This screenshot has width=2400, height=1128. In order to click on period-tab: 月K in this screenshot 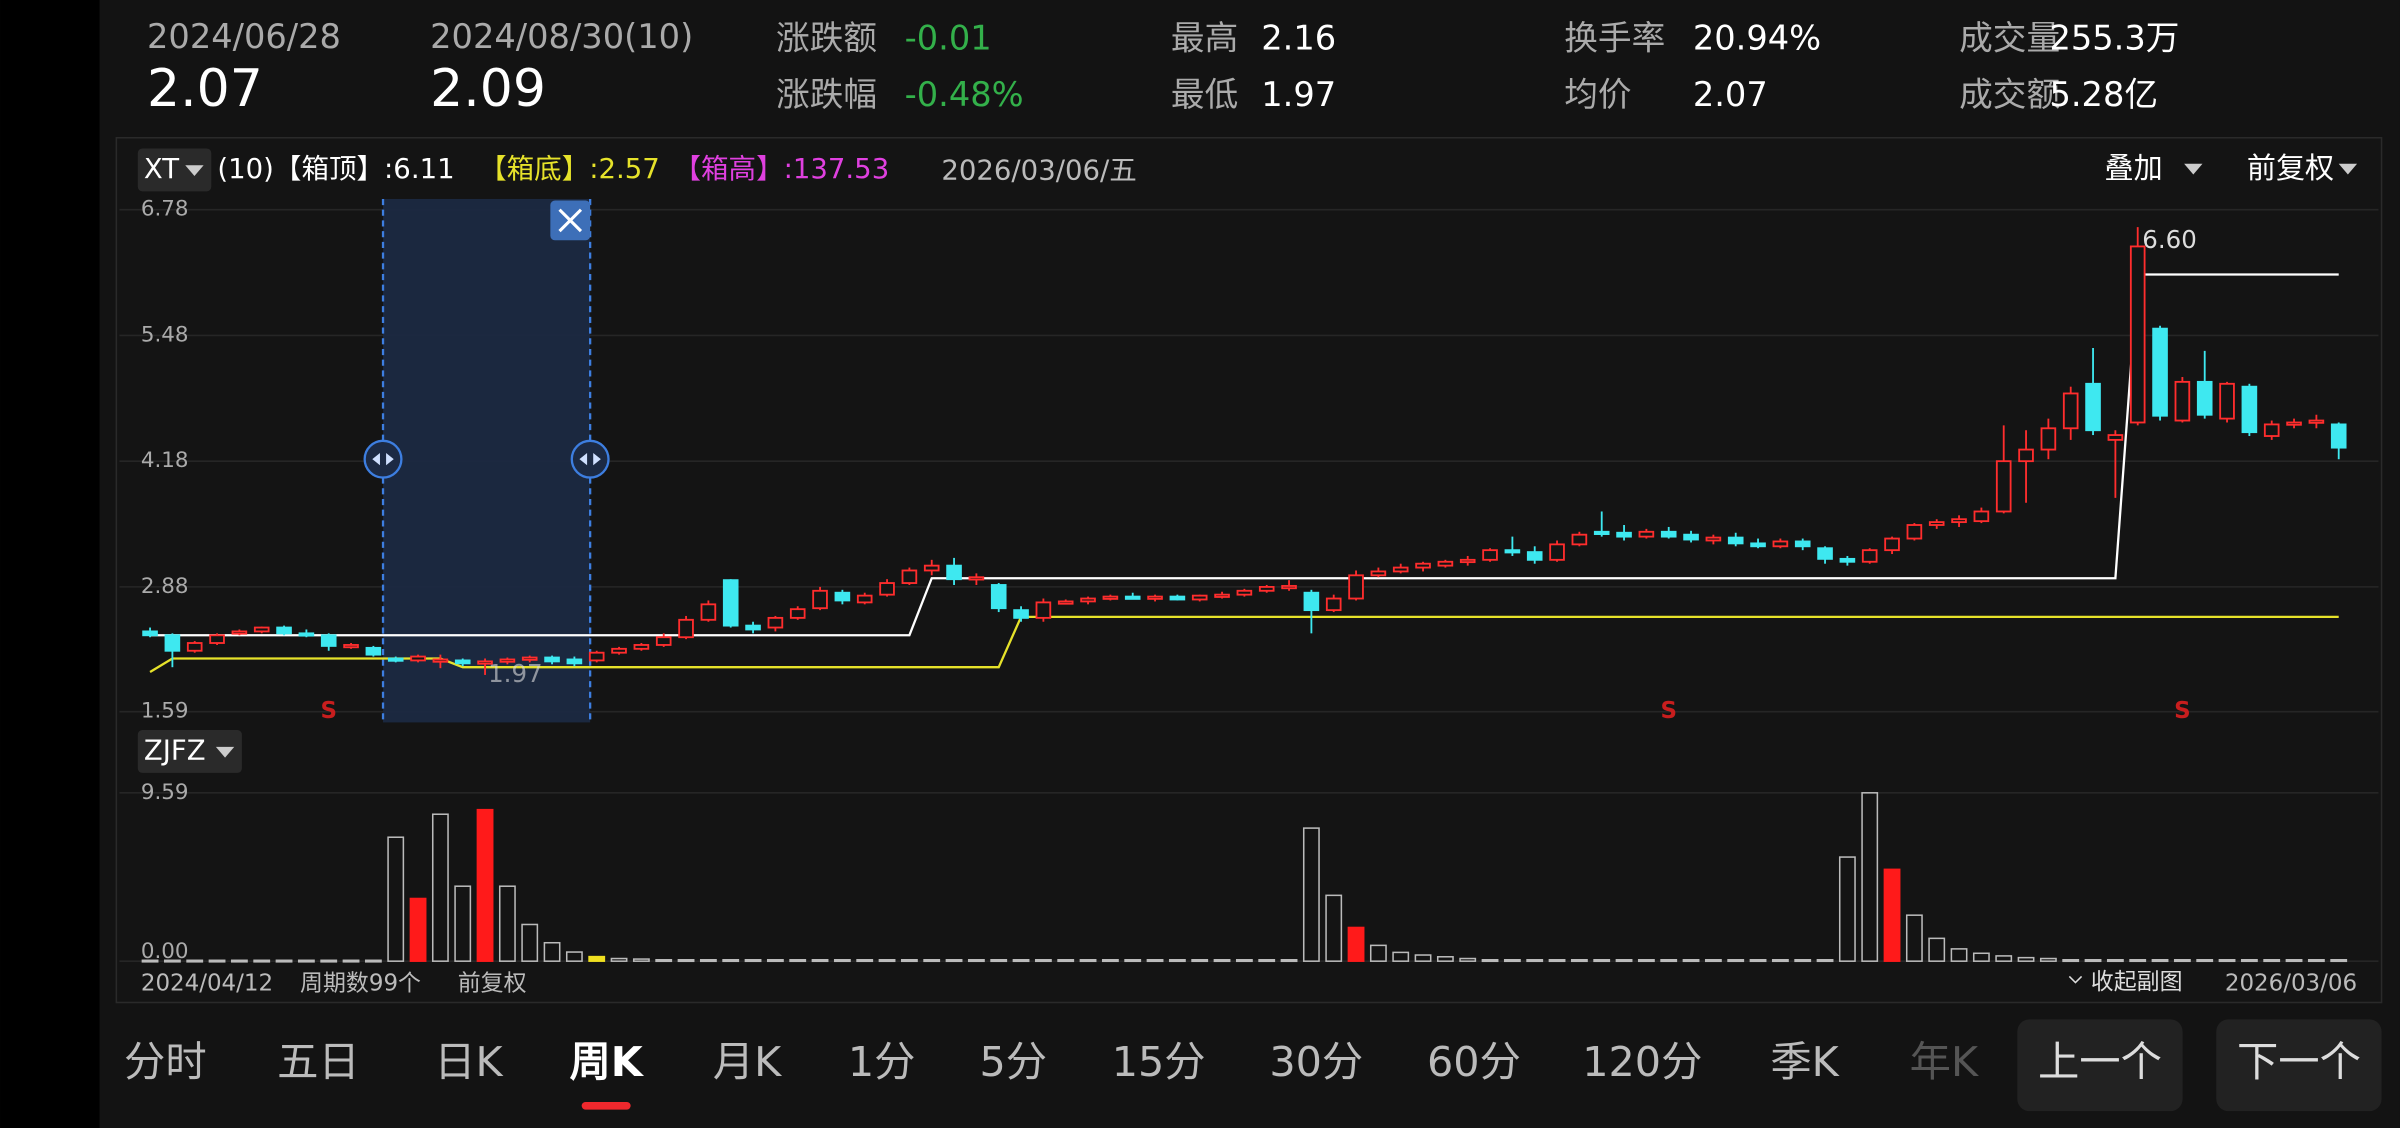, I will do `click(747, 1062)`.